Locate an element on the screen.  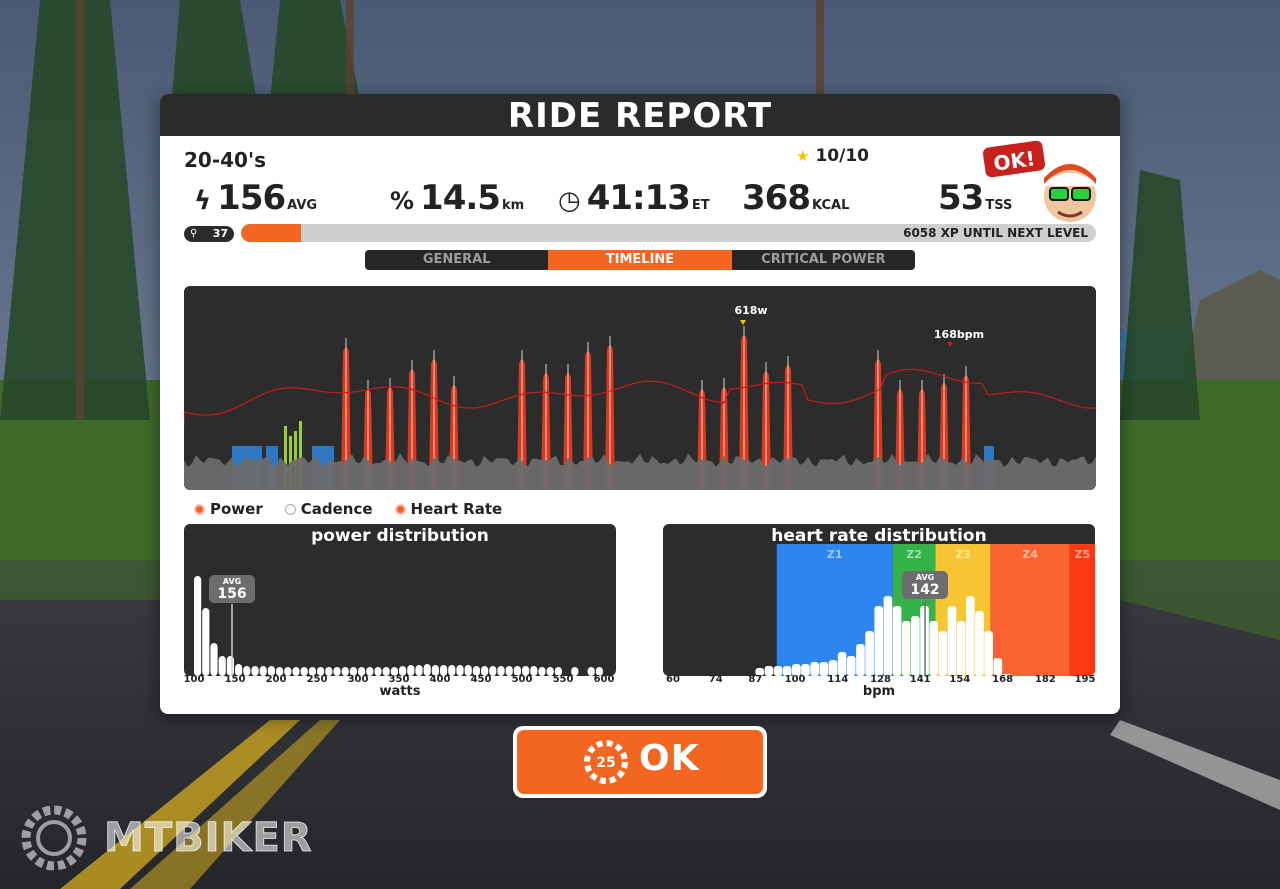
ok-button: 25 OK is located at coordinates (640, 762).